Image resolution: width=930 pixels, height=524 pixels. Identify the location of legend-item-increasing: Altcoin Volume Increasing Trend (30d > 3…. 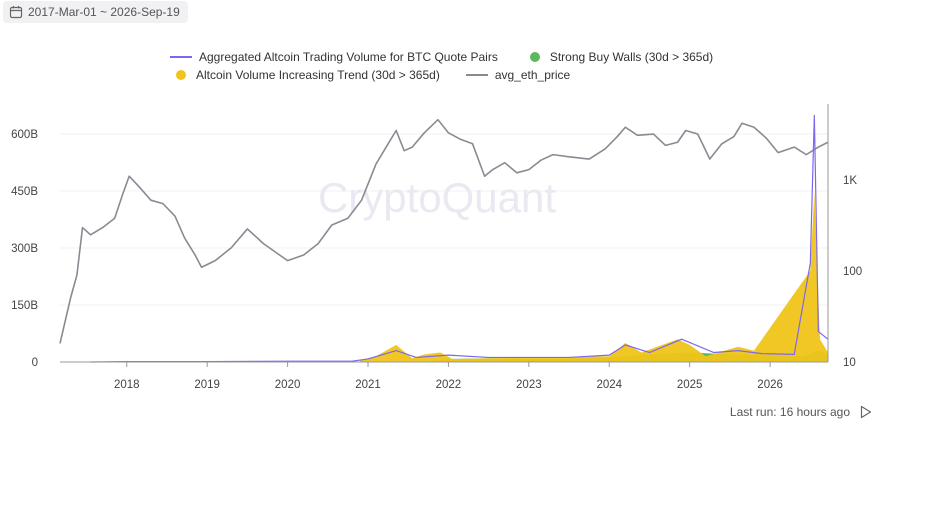
(305, 75).